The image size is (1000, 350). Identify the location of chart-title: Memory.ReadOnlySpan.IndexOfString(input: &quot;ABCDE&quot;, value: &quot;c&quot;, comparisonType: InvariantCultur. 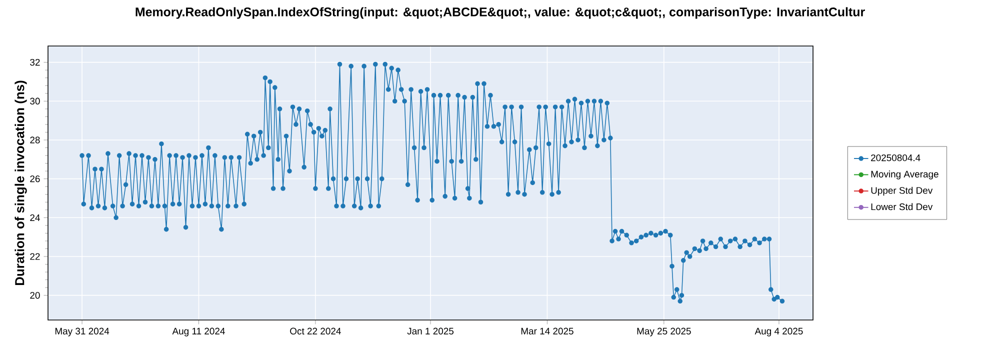
(500, 13).